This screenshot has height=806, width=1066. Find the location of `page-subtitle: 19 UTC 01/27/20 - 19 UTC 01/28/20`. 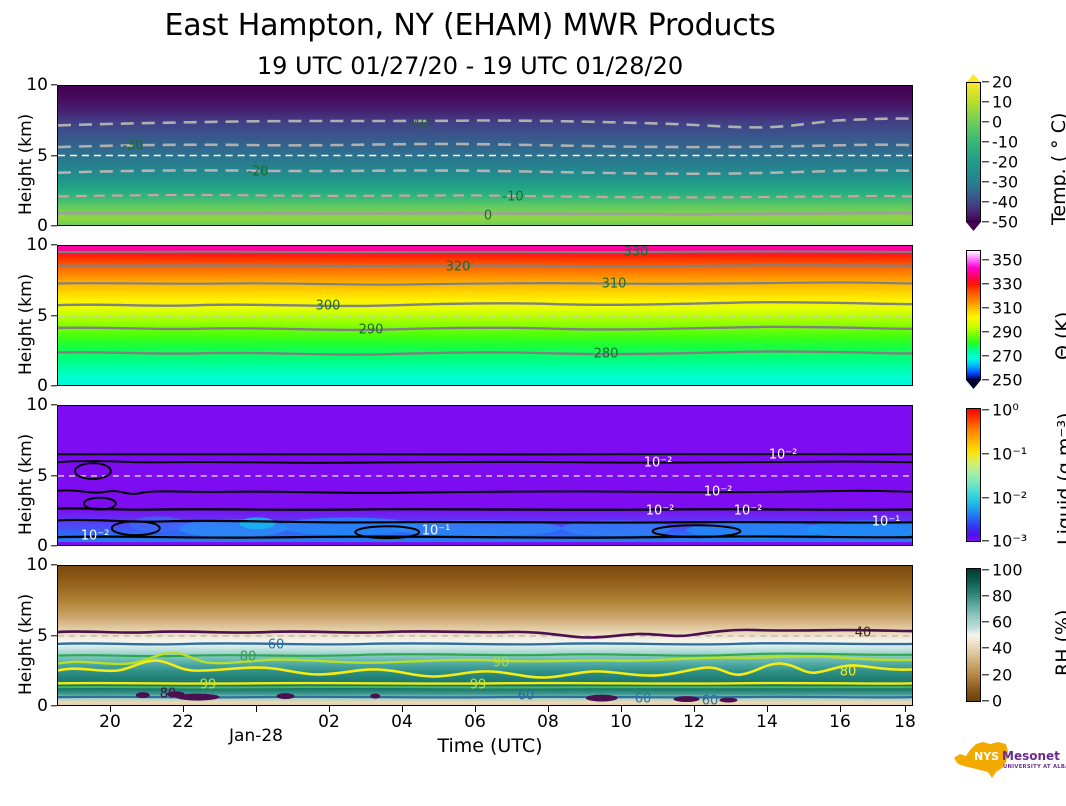

page-subtitle: 19 UTC 01/27/20 - 19 UTC 01/28/20 is located at coordinates (470, 66).